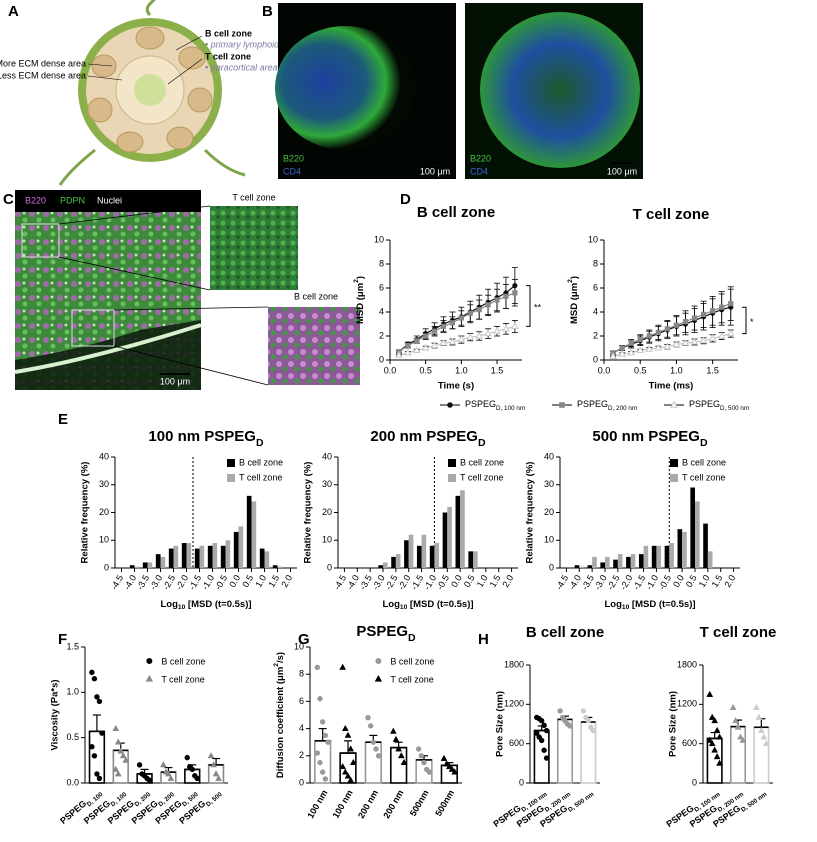  I want to click on x-tick-label: -3.5, so click(366, 582).